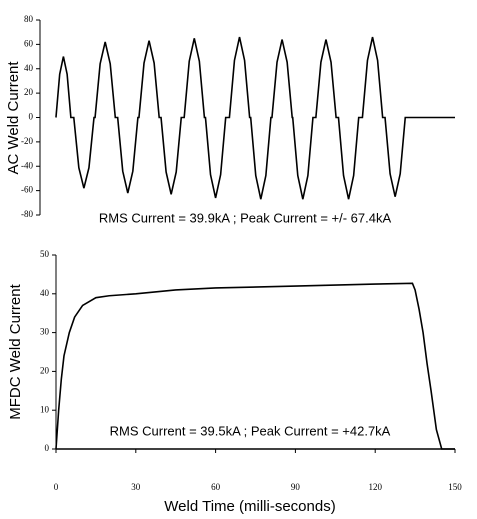 This screenshot has height=519, width=477. Describe the element at coordinates (375, 487) in the screenshot. I see `x-tick-label: 120` at that location.